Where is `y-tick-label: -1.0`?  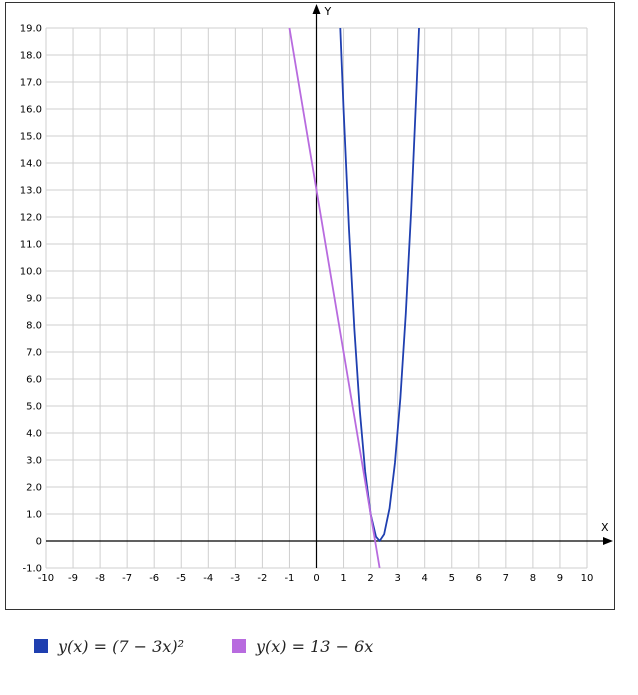 y-tick-label: -1.0 is located at coordinates (32, 569).